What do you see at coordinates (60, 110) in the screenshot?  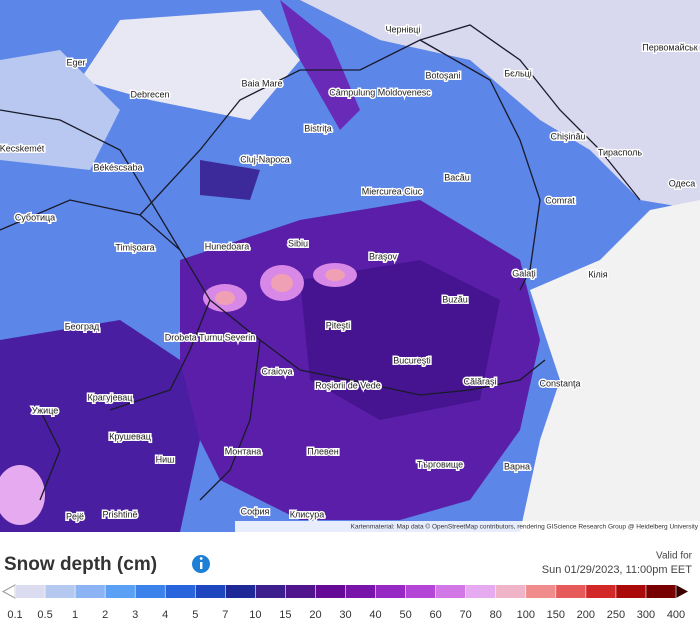 I see `light-area` at bounding box center [60, 110].